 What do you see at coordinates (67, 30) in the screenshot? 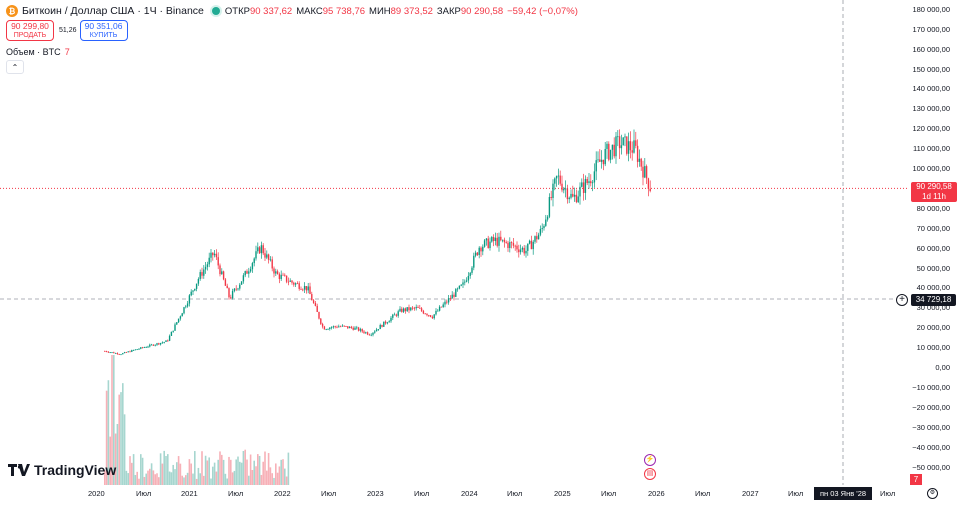
I see `trade-buttons: 90 299,80 ПРОДАТЬ 51,26 90 351,06 КУПИТЬ` at bounding box center [67, 30].